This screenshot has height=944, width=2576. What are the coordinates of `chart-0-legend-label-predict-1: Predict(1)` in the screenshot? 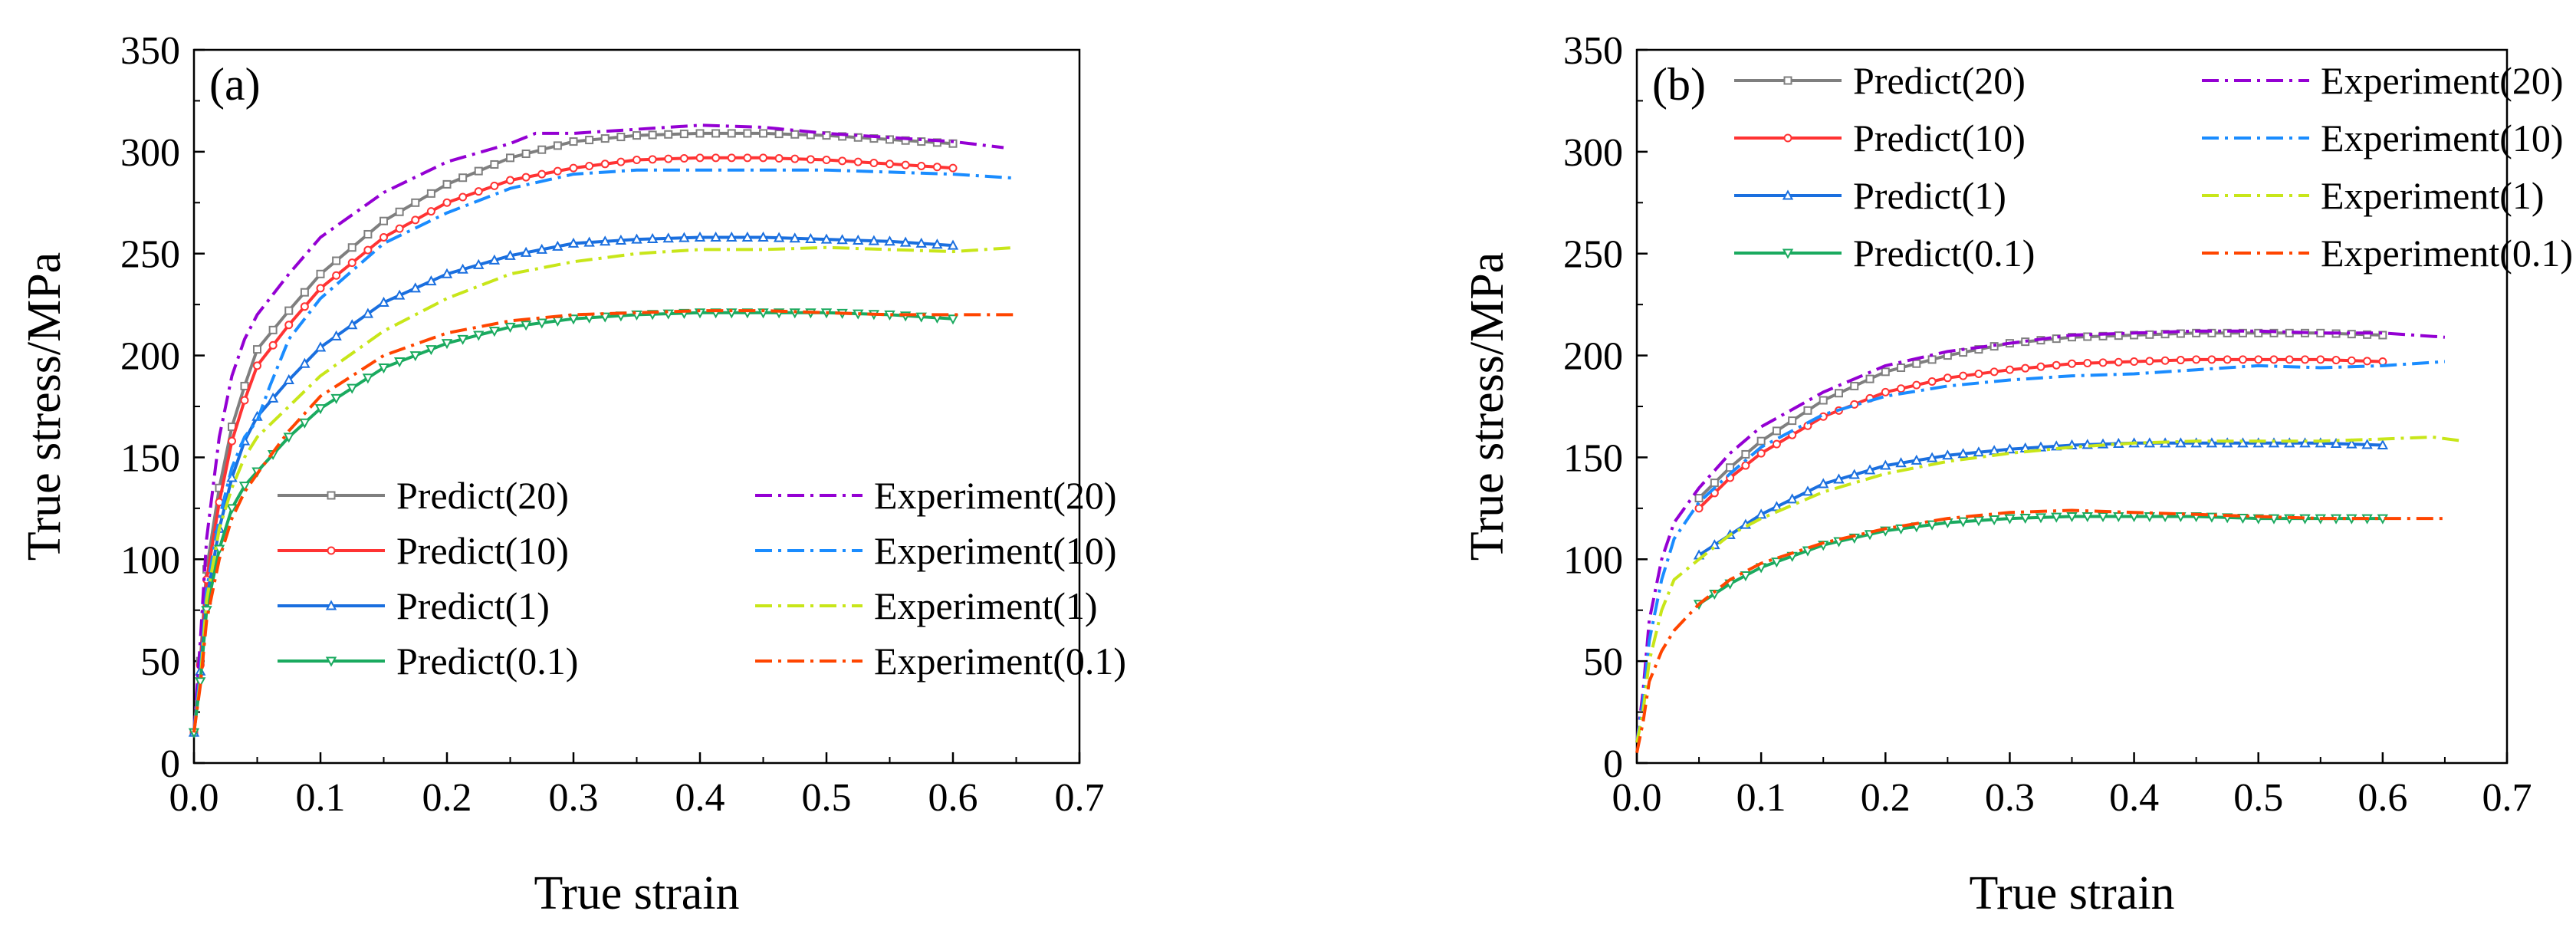 It's located at (473, 605).